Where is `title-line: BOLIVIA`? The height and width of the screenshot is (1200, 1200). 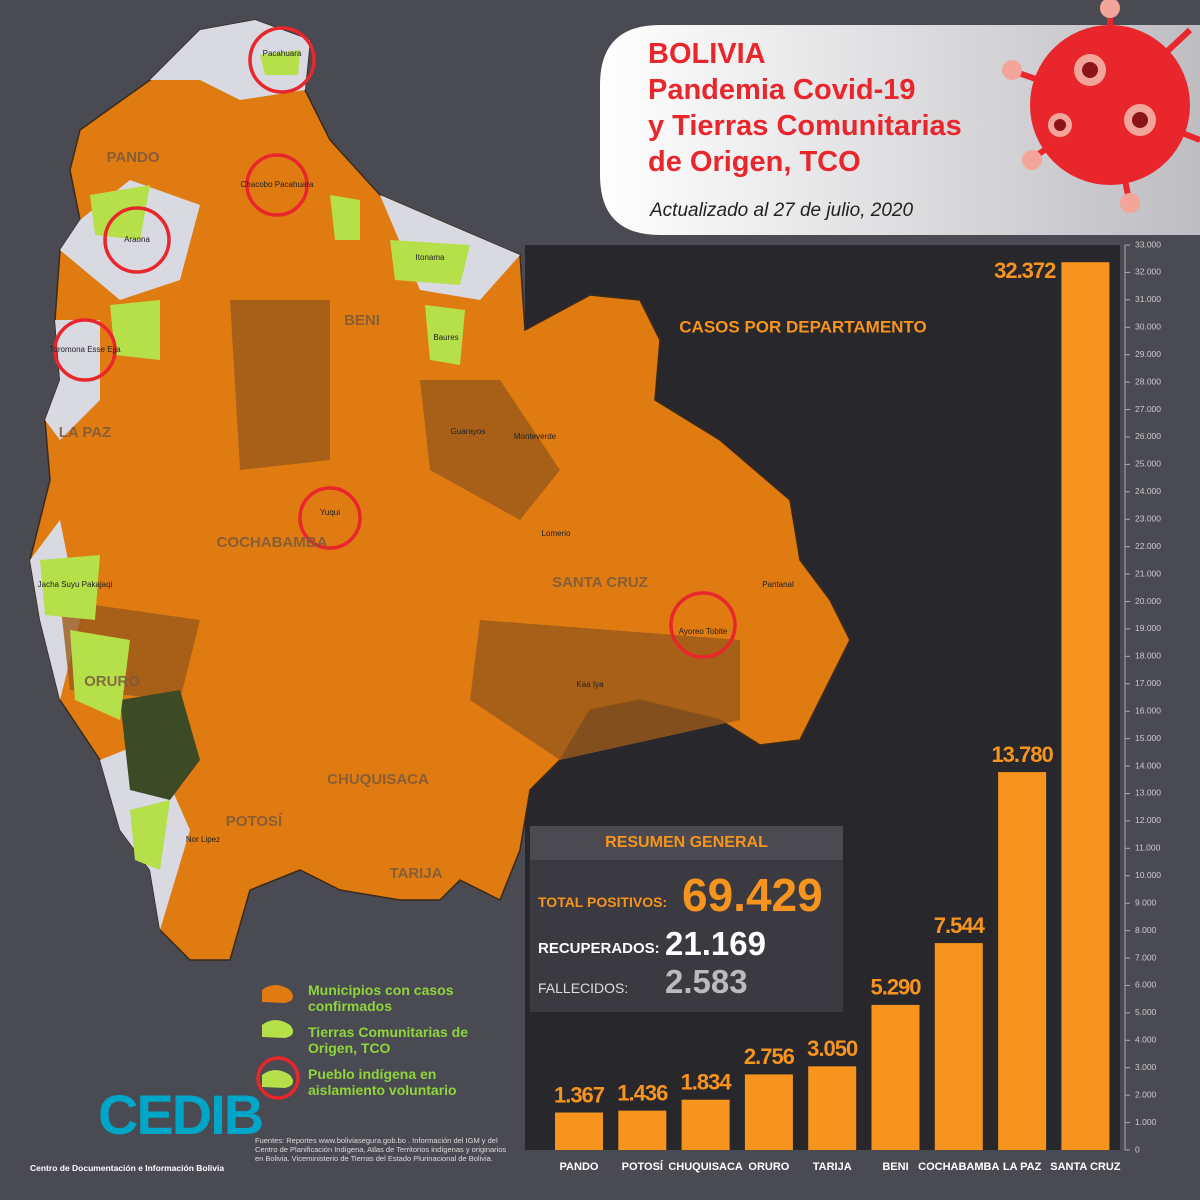 title-line: BOLIVIA is located at coordinates (707, 54).